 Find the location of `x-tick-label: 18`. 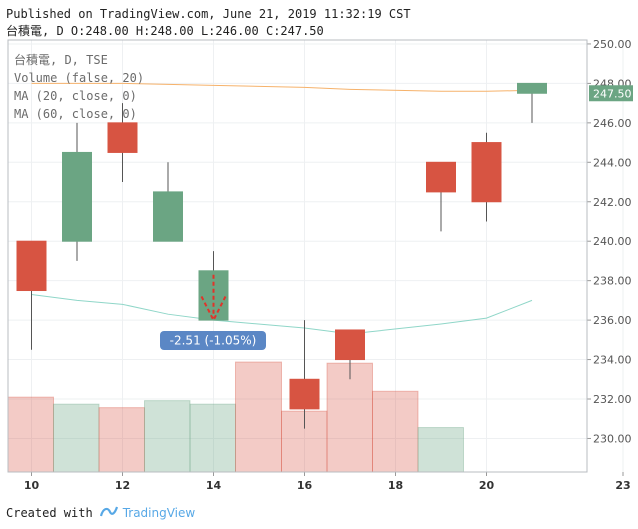

x-tick-label: 18 is located at coordinates (395, 485).